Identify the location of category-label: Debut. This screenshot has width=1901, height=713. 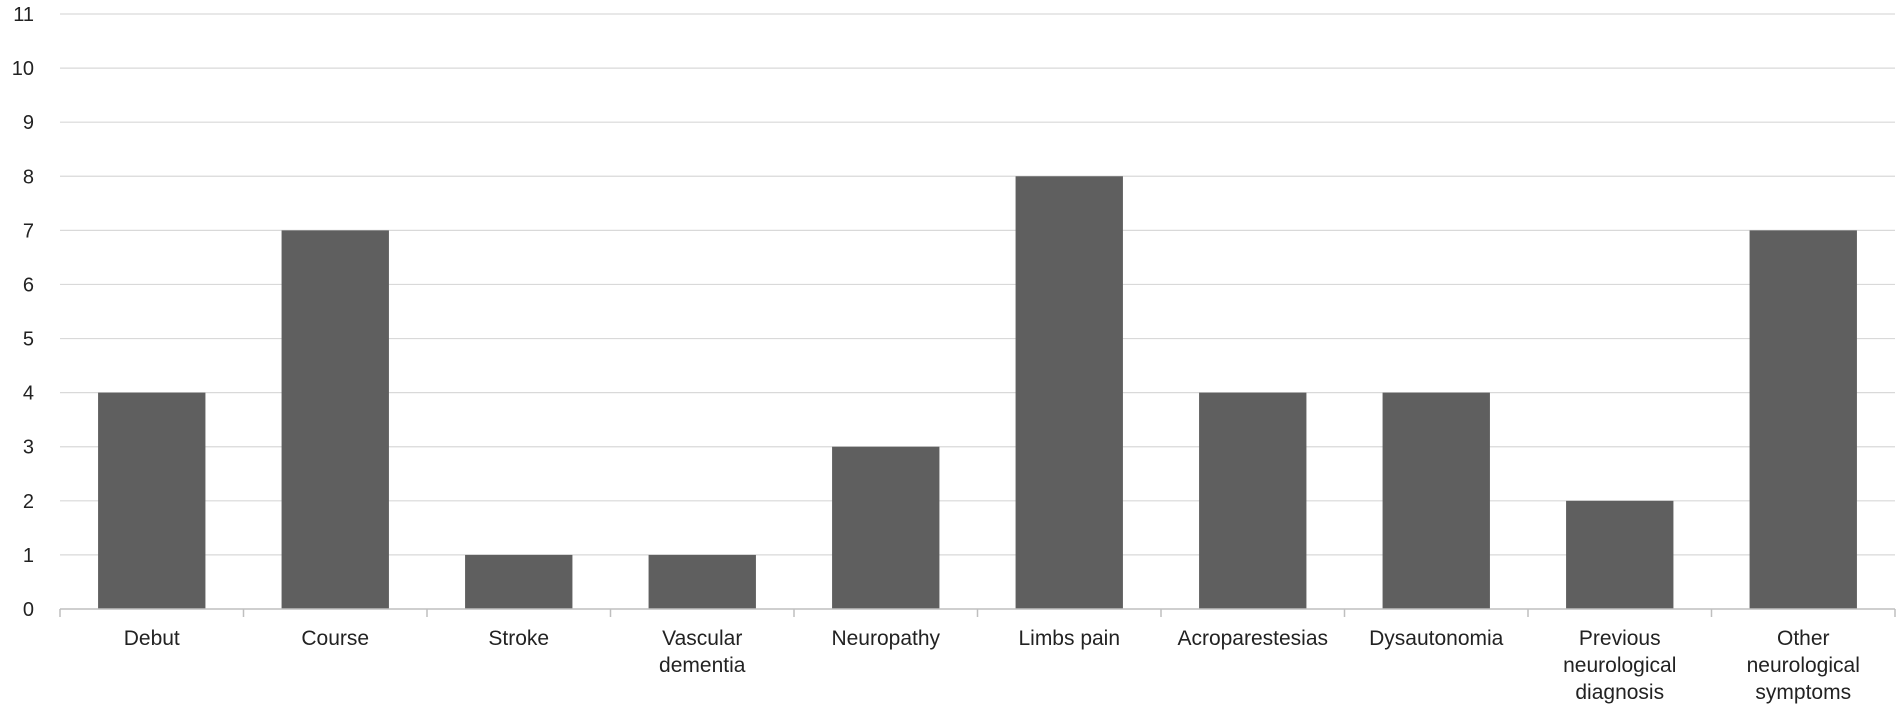
(152, 638).